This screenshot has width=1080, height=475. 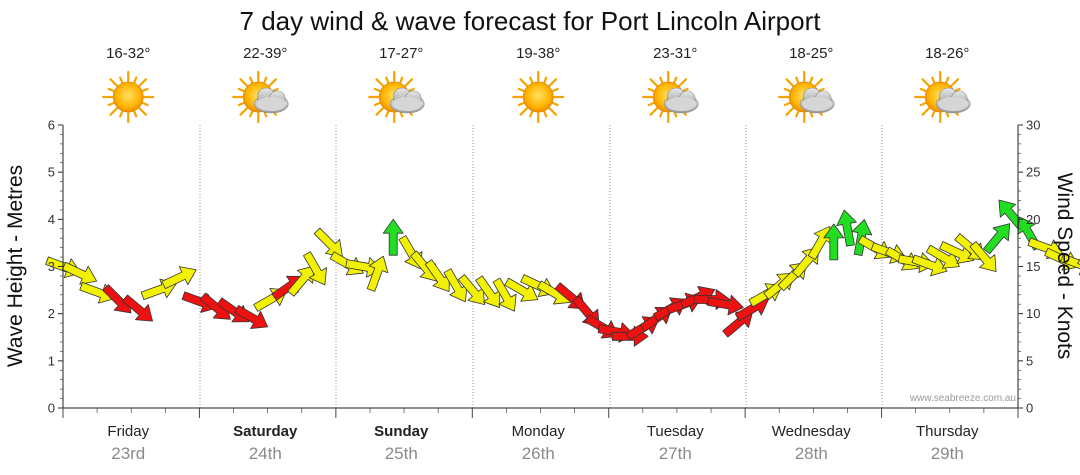 I want to click on day-name: Monday, so click(x=539, y=431).